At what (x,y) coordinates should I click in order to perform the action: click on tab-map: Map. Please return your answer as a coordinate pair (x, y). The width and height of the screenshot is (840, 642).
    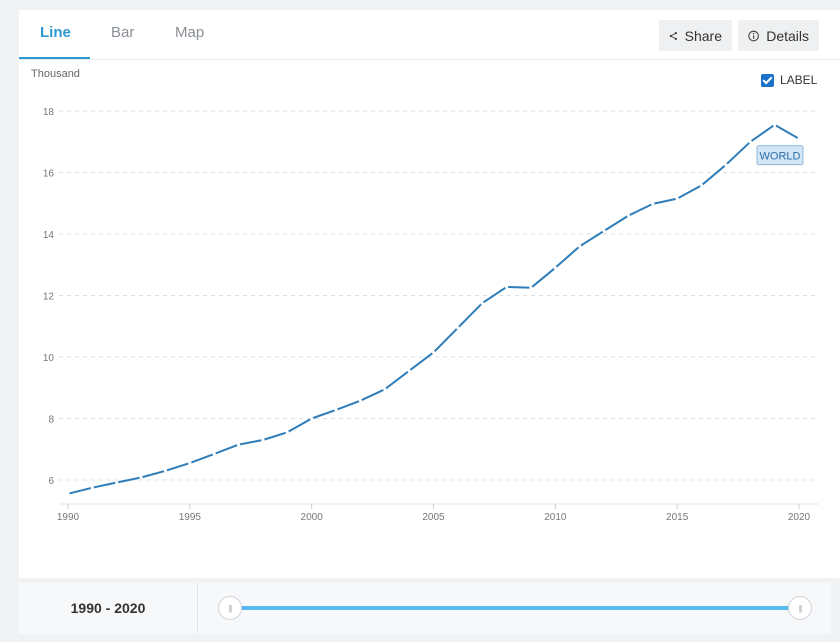
    Looking at the image, I should click on (190, 32).